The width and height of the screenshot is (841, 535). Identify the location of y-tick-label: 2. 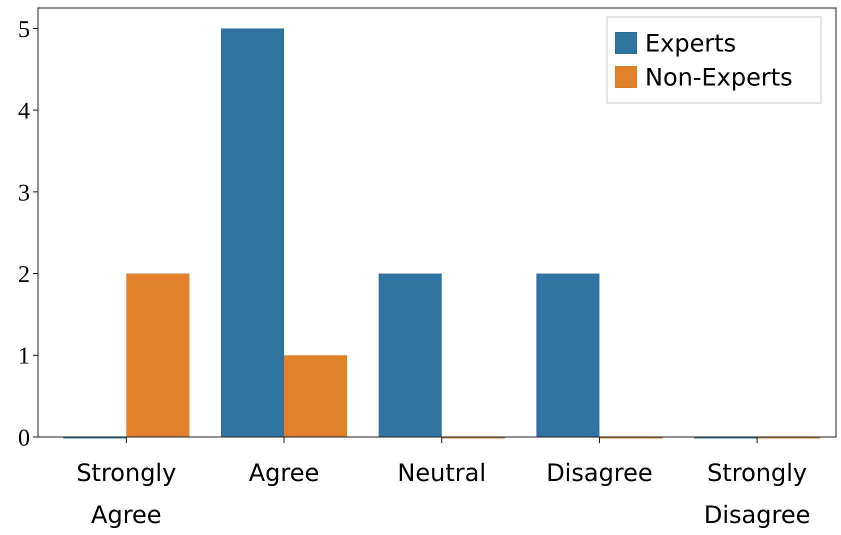
(24, 275).